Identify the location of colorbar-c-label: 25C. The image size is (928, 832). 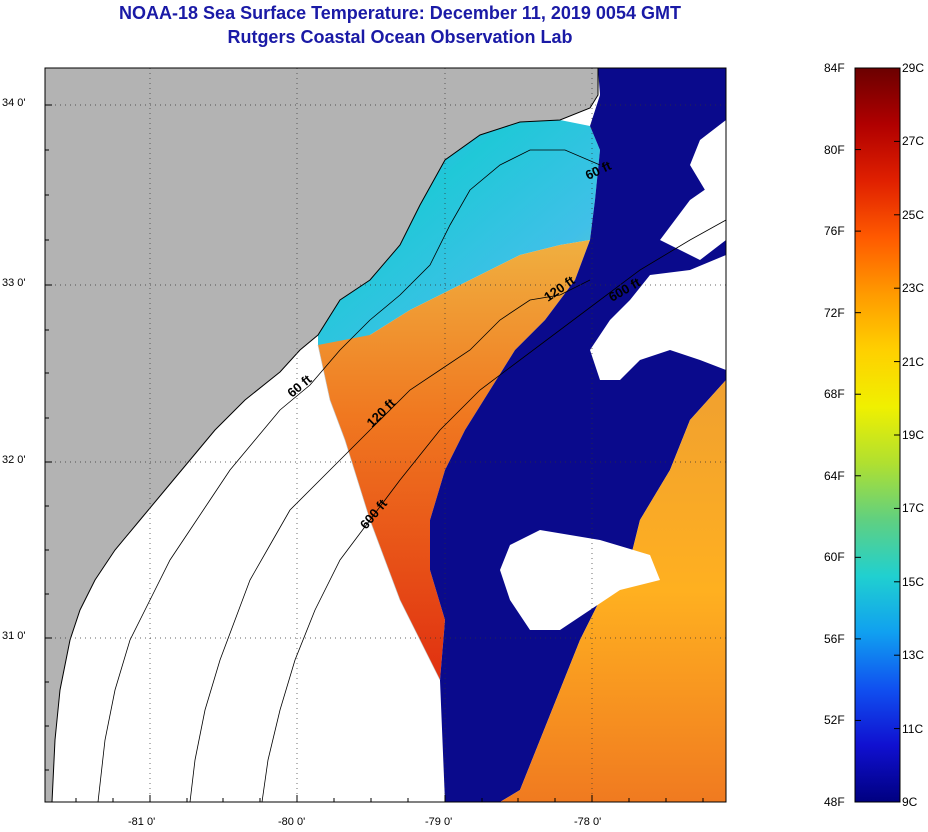
(913, 214).